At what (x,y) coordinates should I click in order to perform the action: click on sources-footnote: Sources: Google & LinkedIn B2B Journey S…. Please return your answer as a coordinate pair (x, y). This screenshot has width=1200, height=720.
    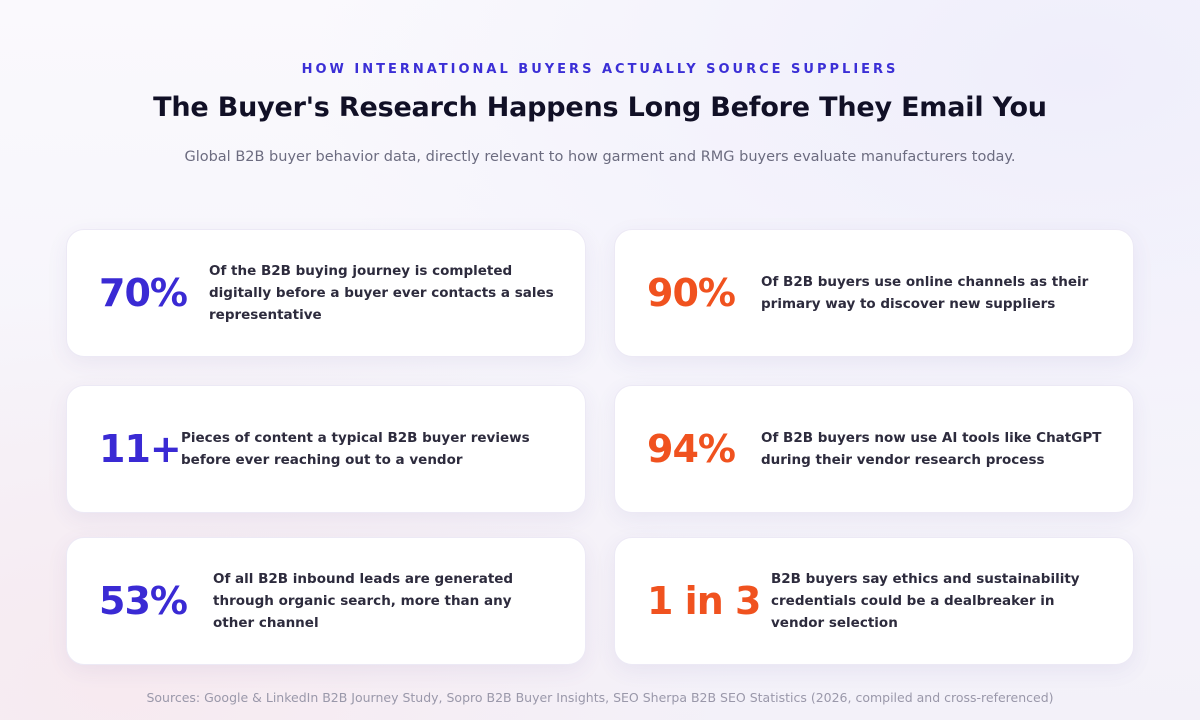
    Looking at the image, I should click on (600, 697).